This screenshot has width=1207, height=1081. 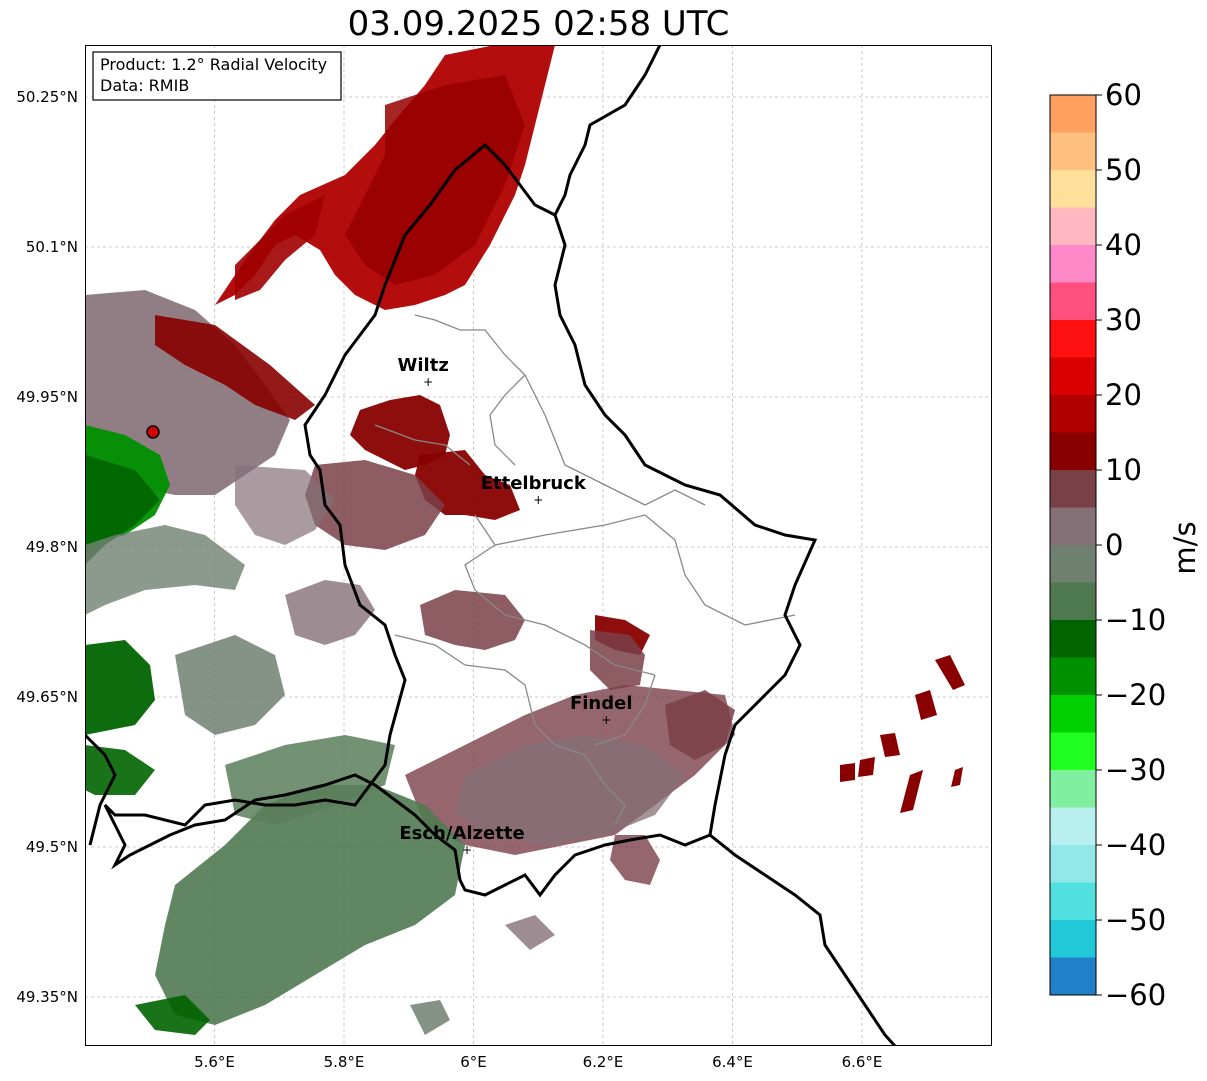 What do you see at coordinates (1123, 245) in the screenshot?
I see `colorbar-tick-label: 40` at bounding box center [1123, 245].